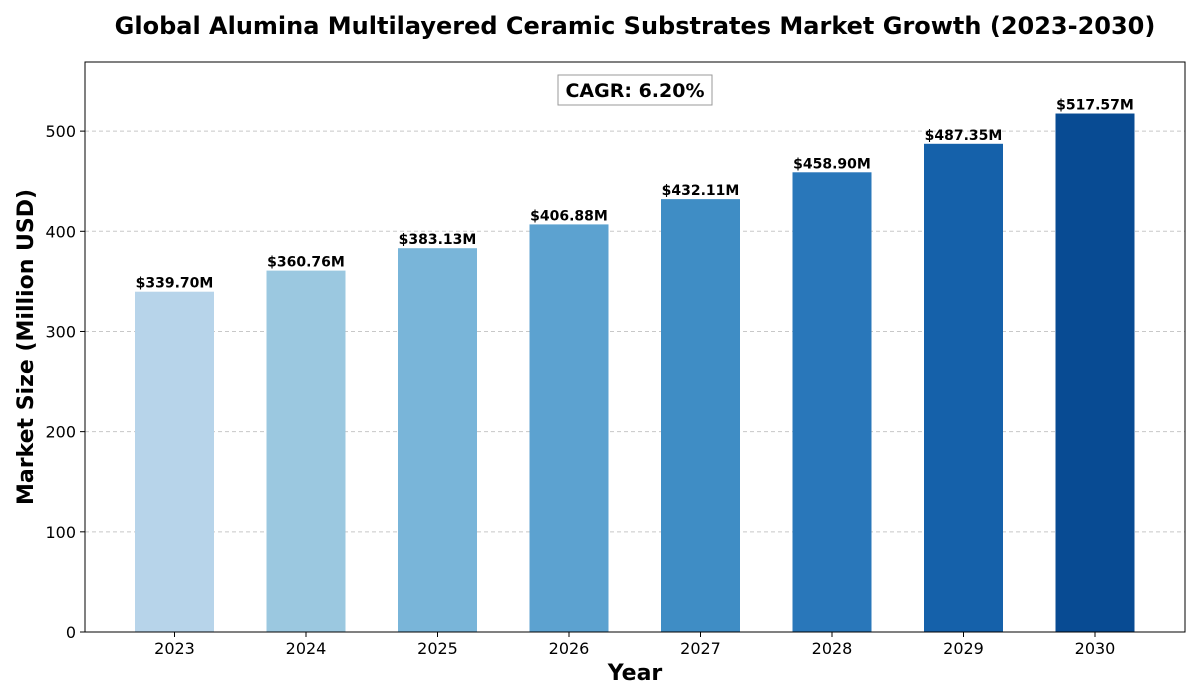 The width and height of the screenshot is (1200, 700). I want to click on x-axis-title: Year, so click(635, 673).